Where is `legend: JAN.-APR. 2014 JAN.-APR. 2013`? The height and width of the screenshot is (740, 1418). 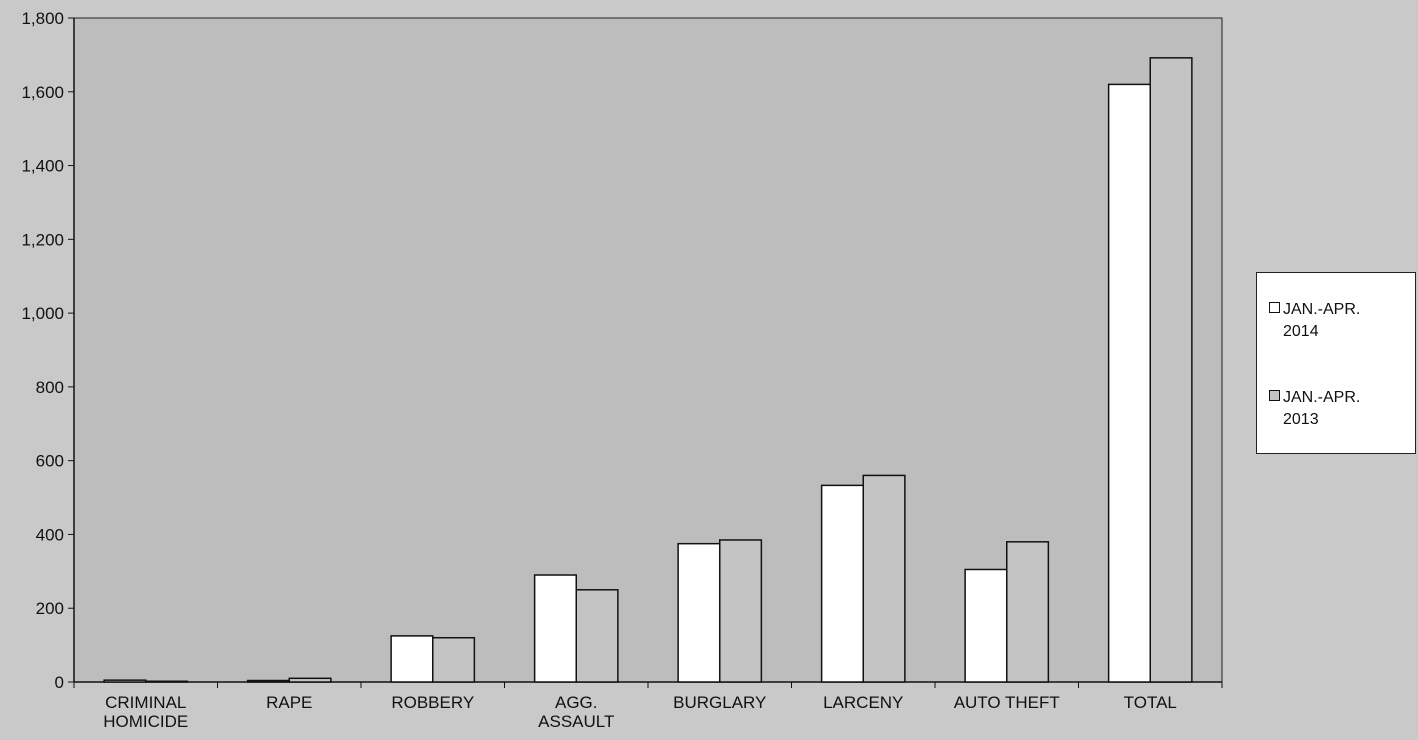
legend: JAN.-APR. 2014 JAN.-APR. 2013 is located at coordinates (1336, 363).